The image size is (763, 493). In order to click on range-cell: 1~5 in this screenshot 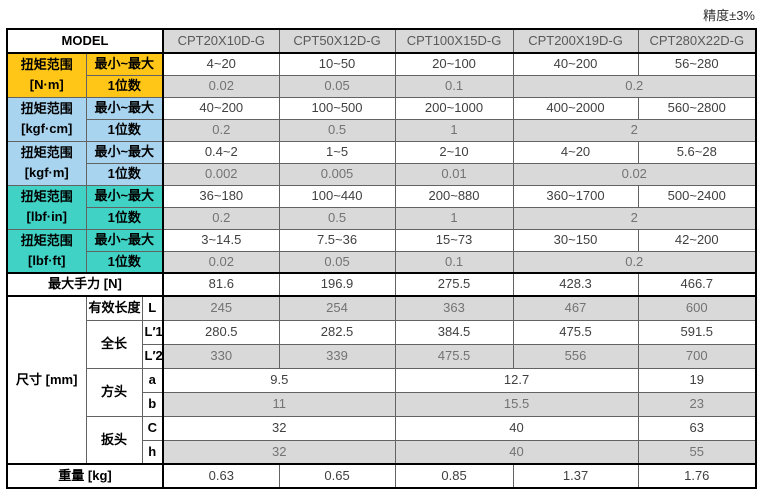, I will do `click(337, 152)`.